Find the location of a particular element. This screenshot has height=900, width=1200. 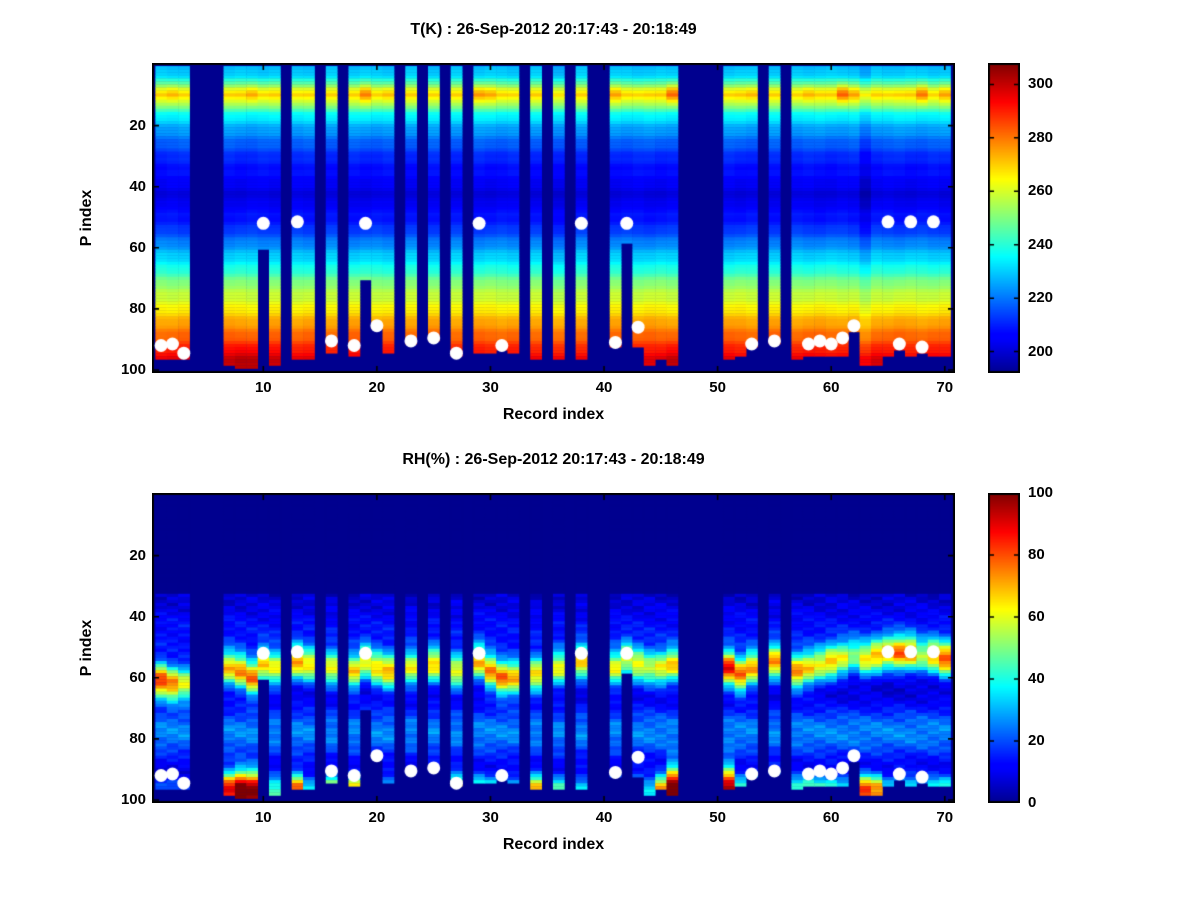

top-colorbar-tick-label: 280 is located at coordinates (1041, 137).